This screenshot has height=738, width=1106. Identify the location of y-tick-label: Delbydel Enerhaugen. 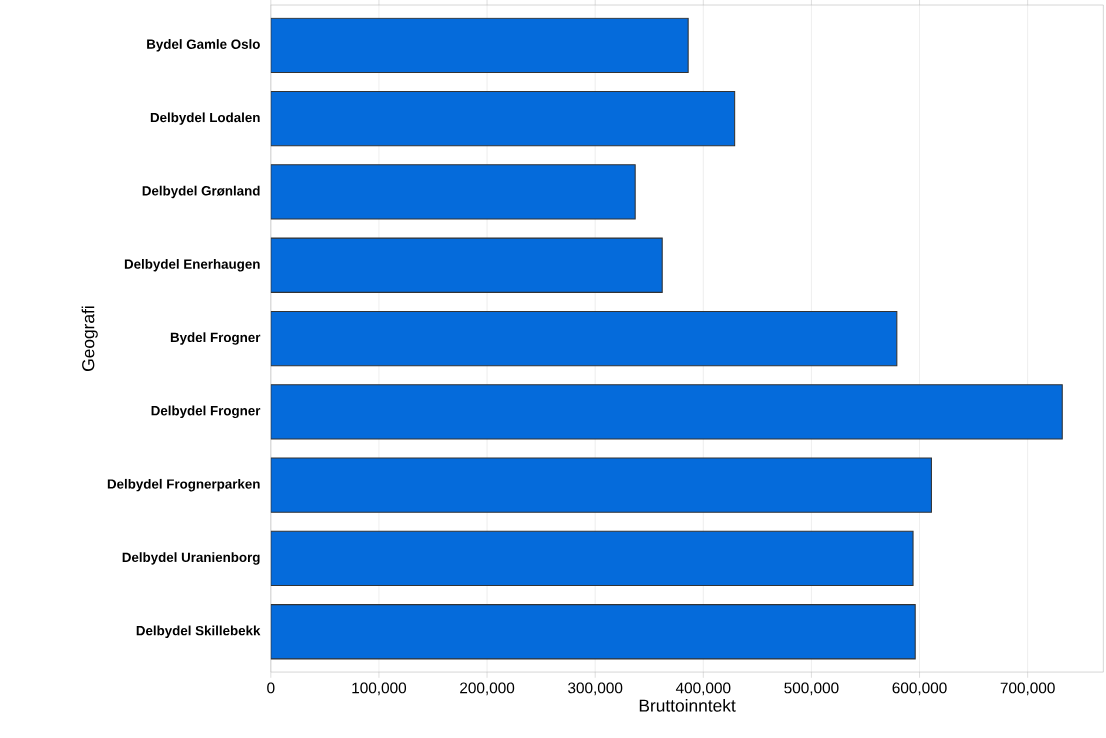
(192, 265).